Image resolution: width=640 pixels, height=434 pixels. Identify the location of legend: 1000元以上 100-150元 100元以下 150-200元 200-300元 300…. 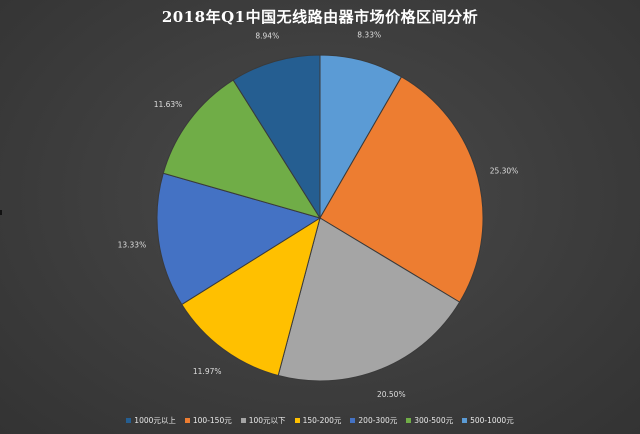
(320, 420).